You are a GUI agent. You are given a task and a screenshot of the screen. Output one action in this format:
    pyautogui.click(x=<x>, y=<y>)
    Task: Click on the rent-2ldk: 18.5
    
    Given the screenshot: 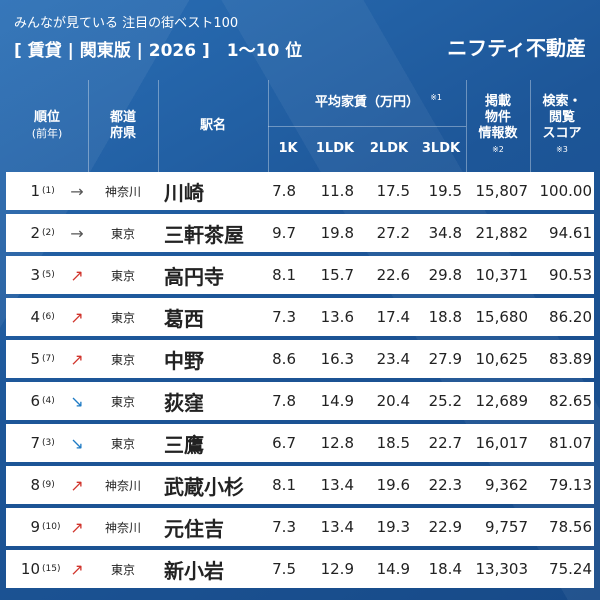 What is the action you would take?
    pyautogui.click(x=393, y=443)
    